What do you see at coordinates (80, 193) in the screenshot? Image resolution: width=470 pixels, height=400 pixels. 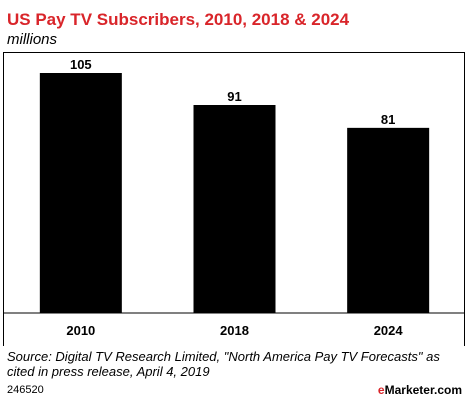 I see `bar-2010` at bounding box center [80, 193].